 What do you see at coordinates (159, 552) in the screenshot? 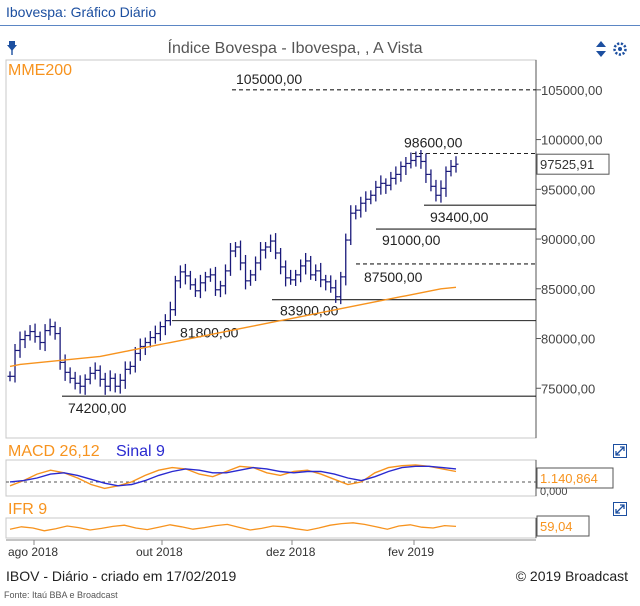
I see `x-tick-label: out 2018` at bounding box center [159, 552].